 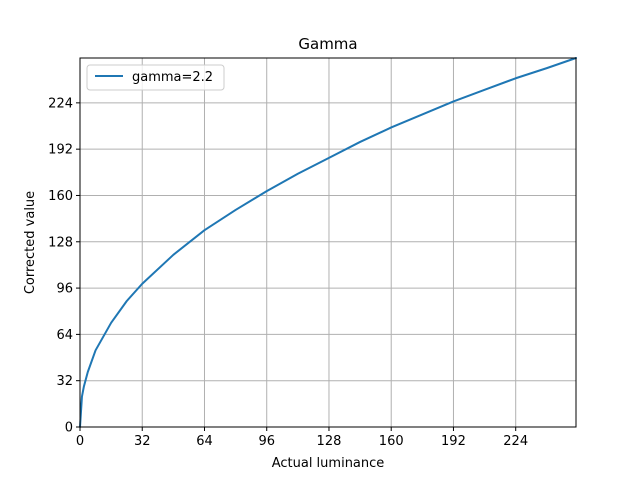 I want to click on x-tick-label: 192, so click(x=453, y=441).